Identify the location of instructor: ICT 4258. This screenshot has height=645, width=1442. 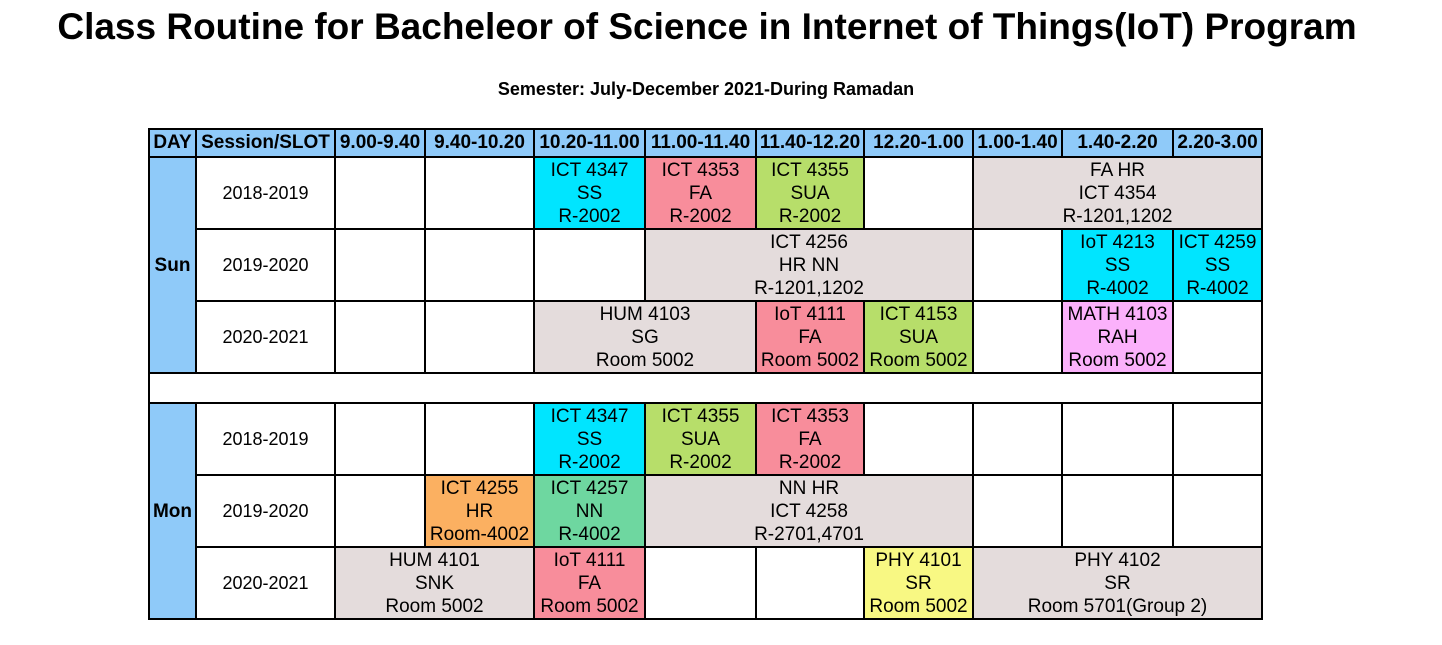
(809, 511).